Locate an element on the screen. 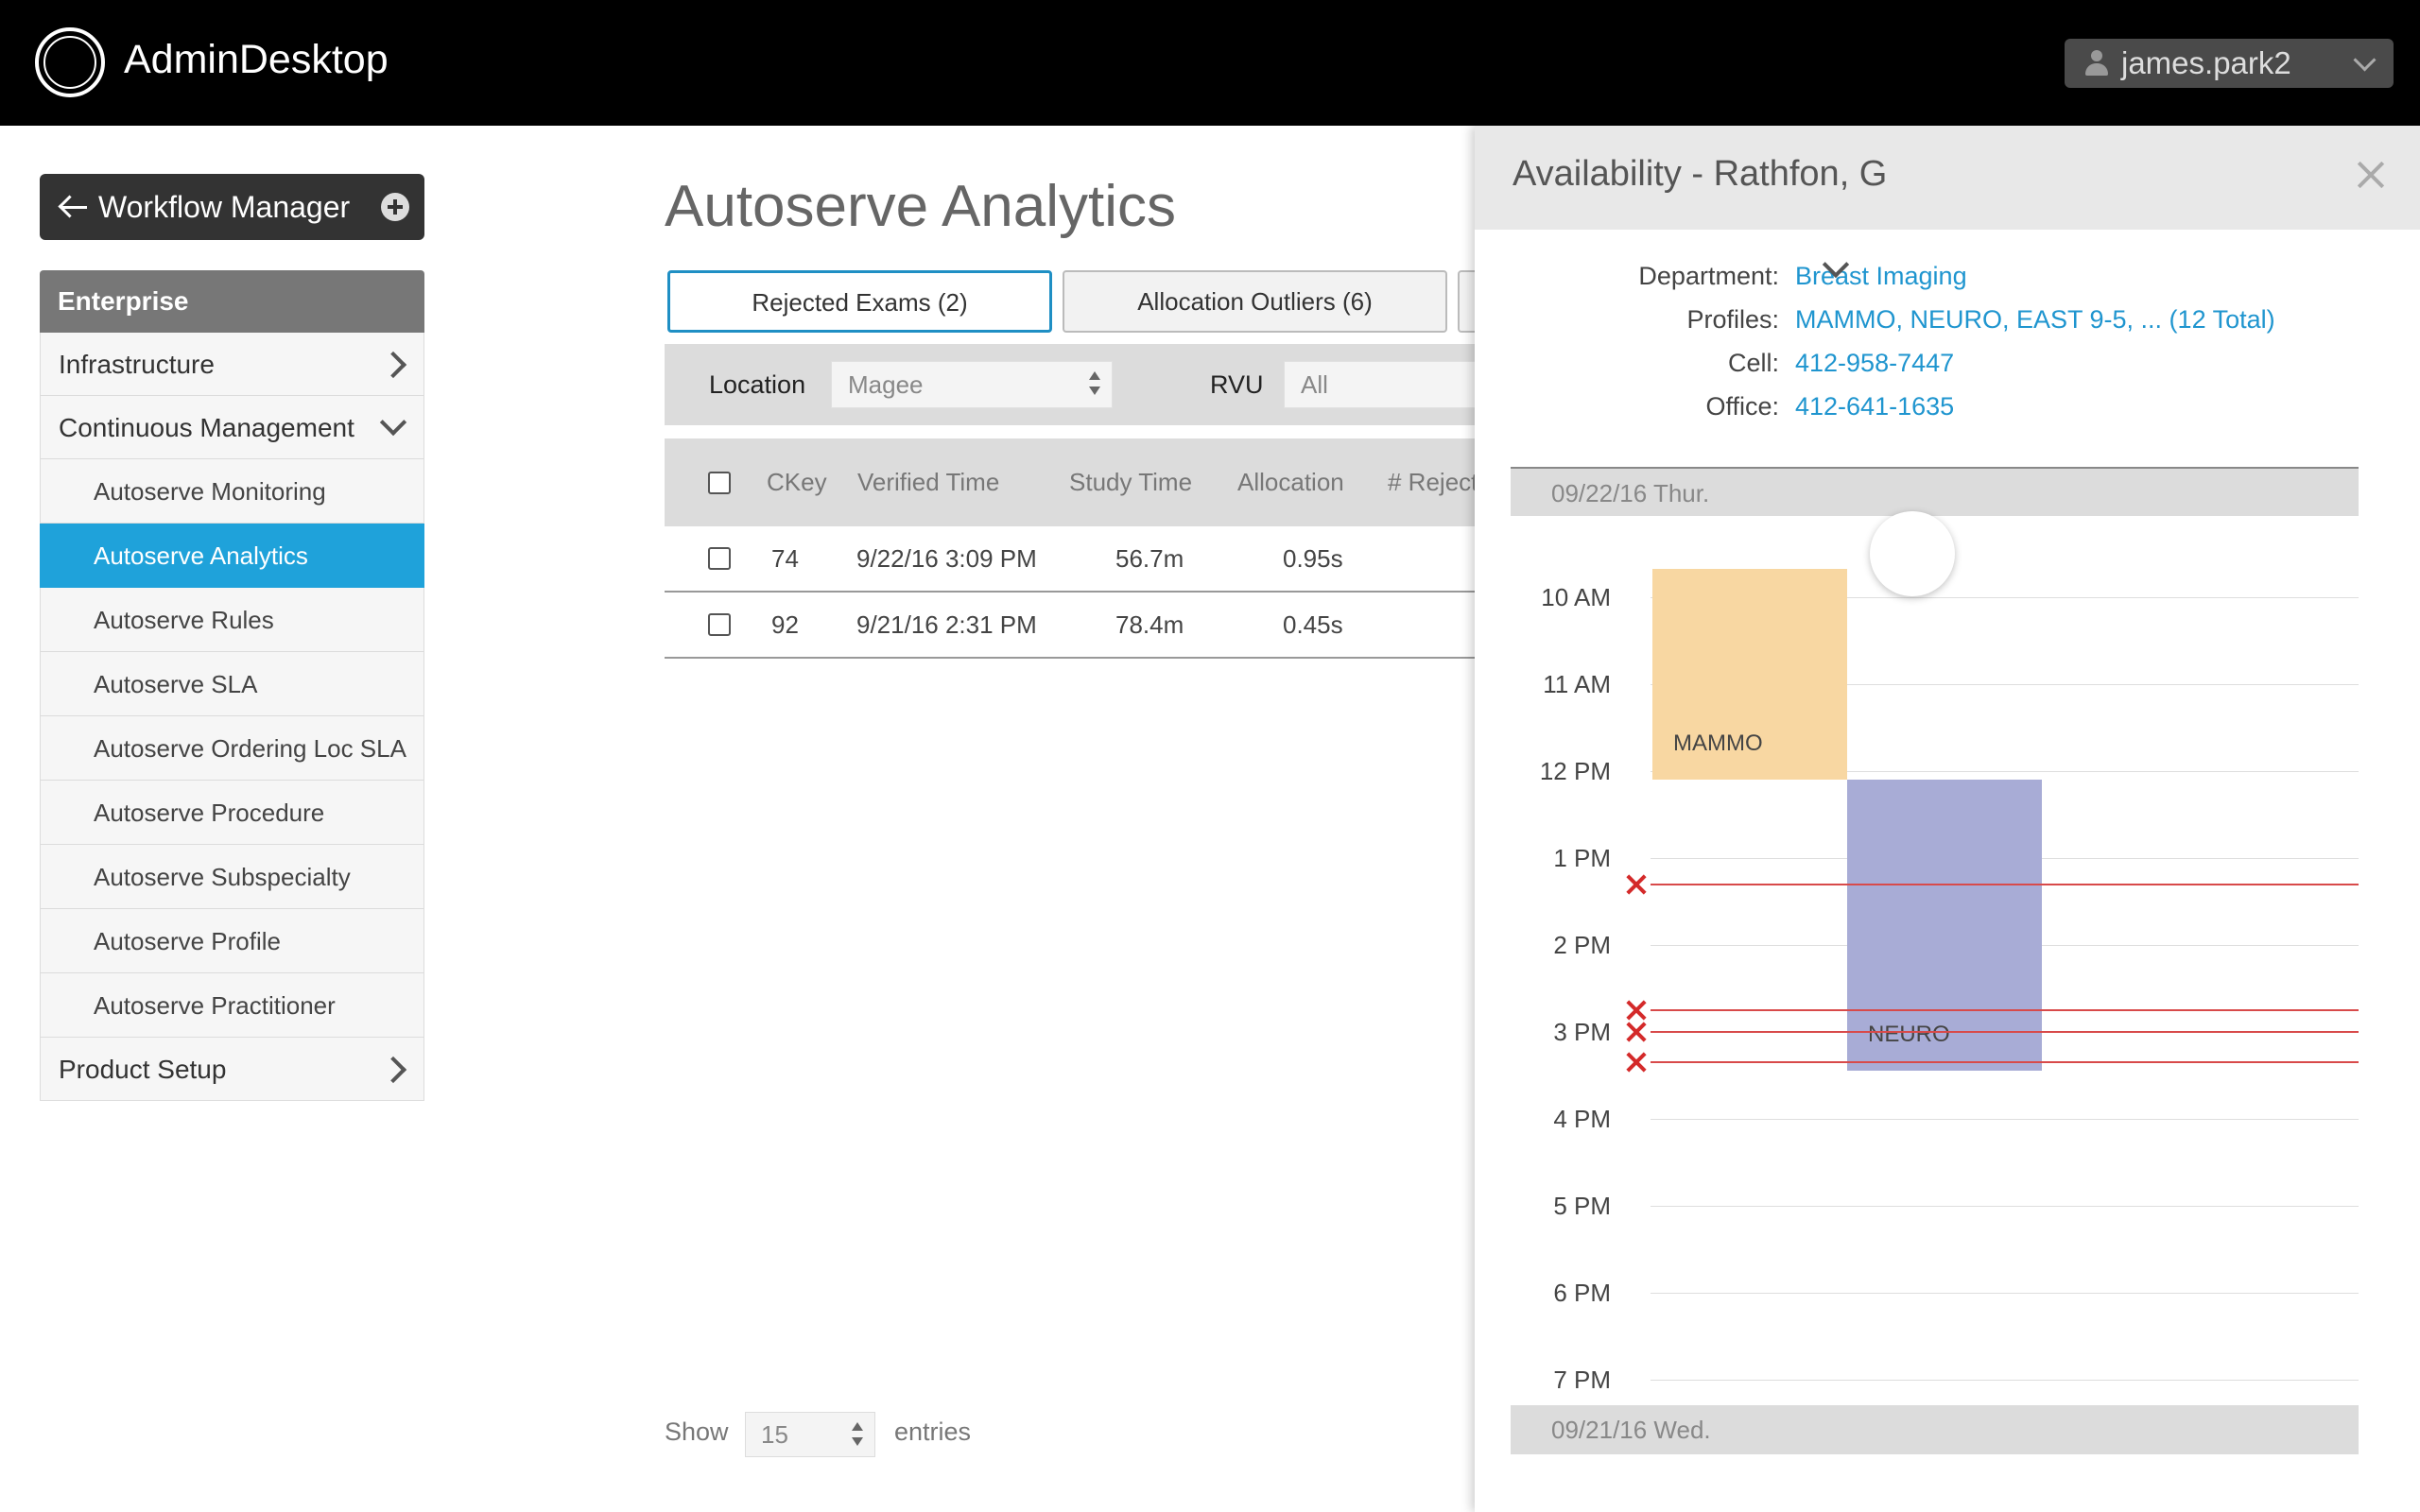 The width and height of the screenshot is (2420, 1512). sidebar-item-autoserve-procedure: Autoserve Procedure is located at coordinates (232, 813).